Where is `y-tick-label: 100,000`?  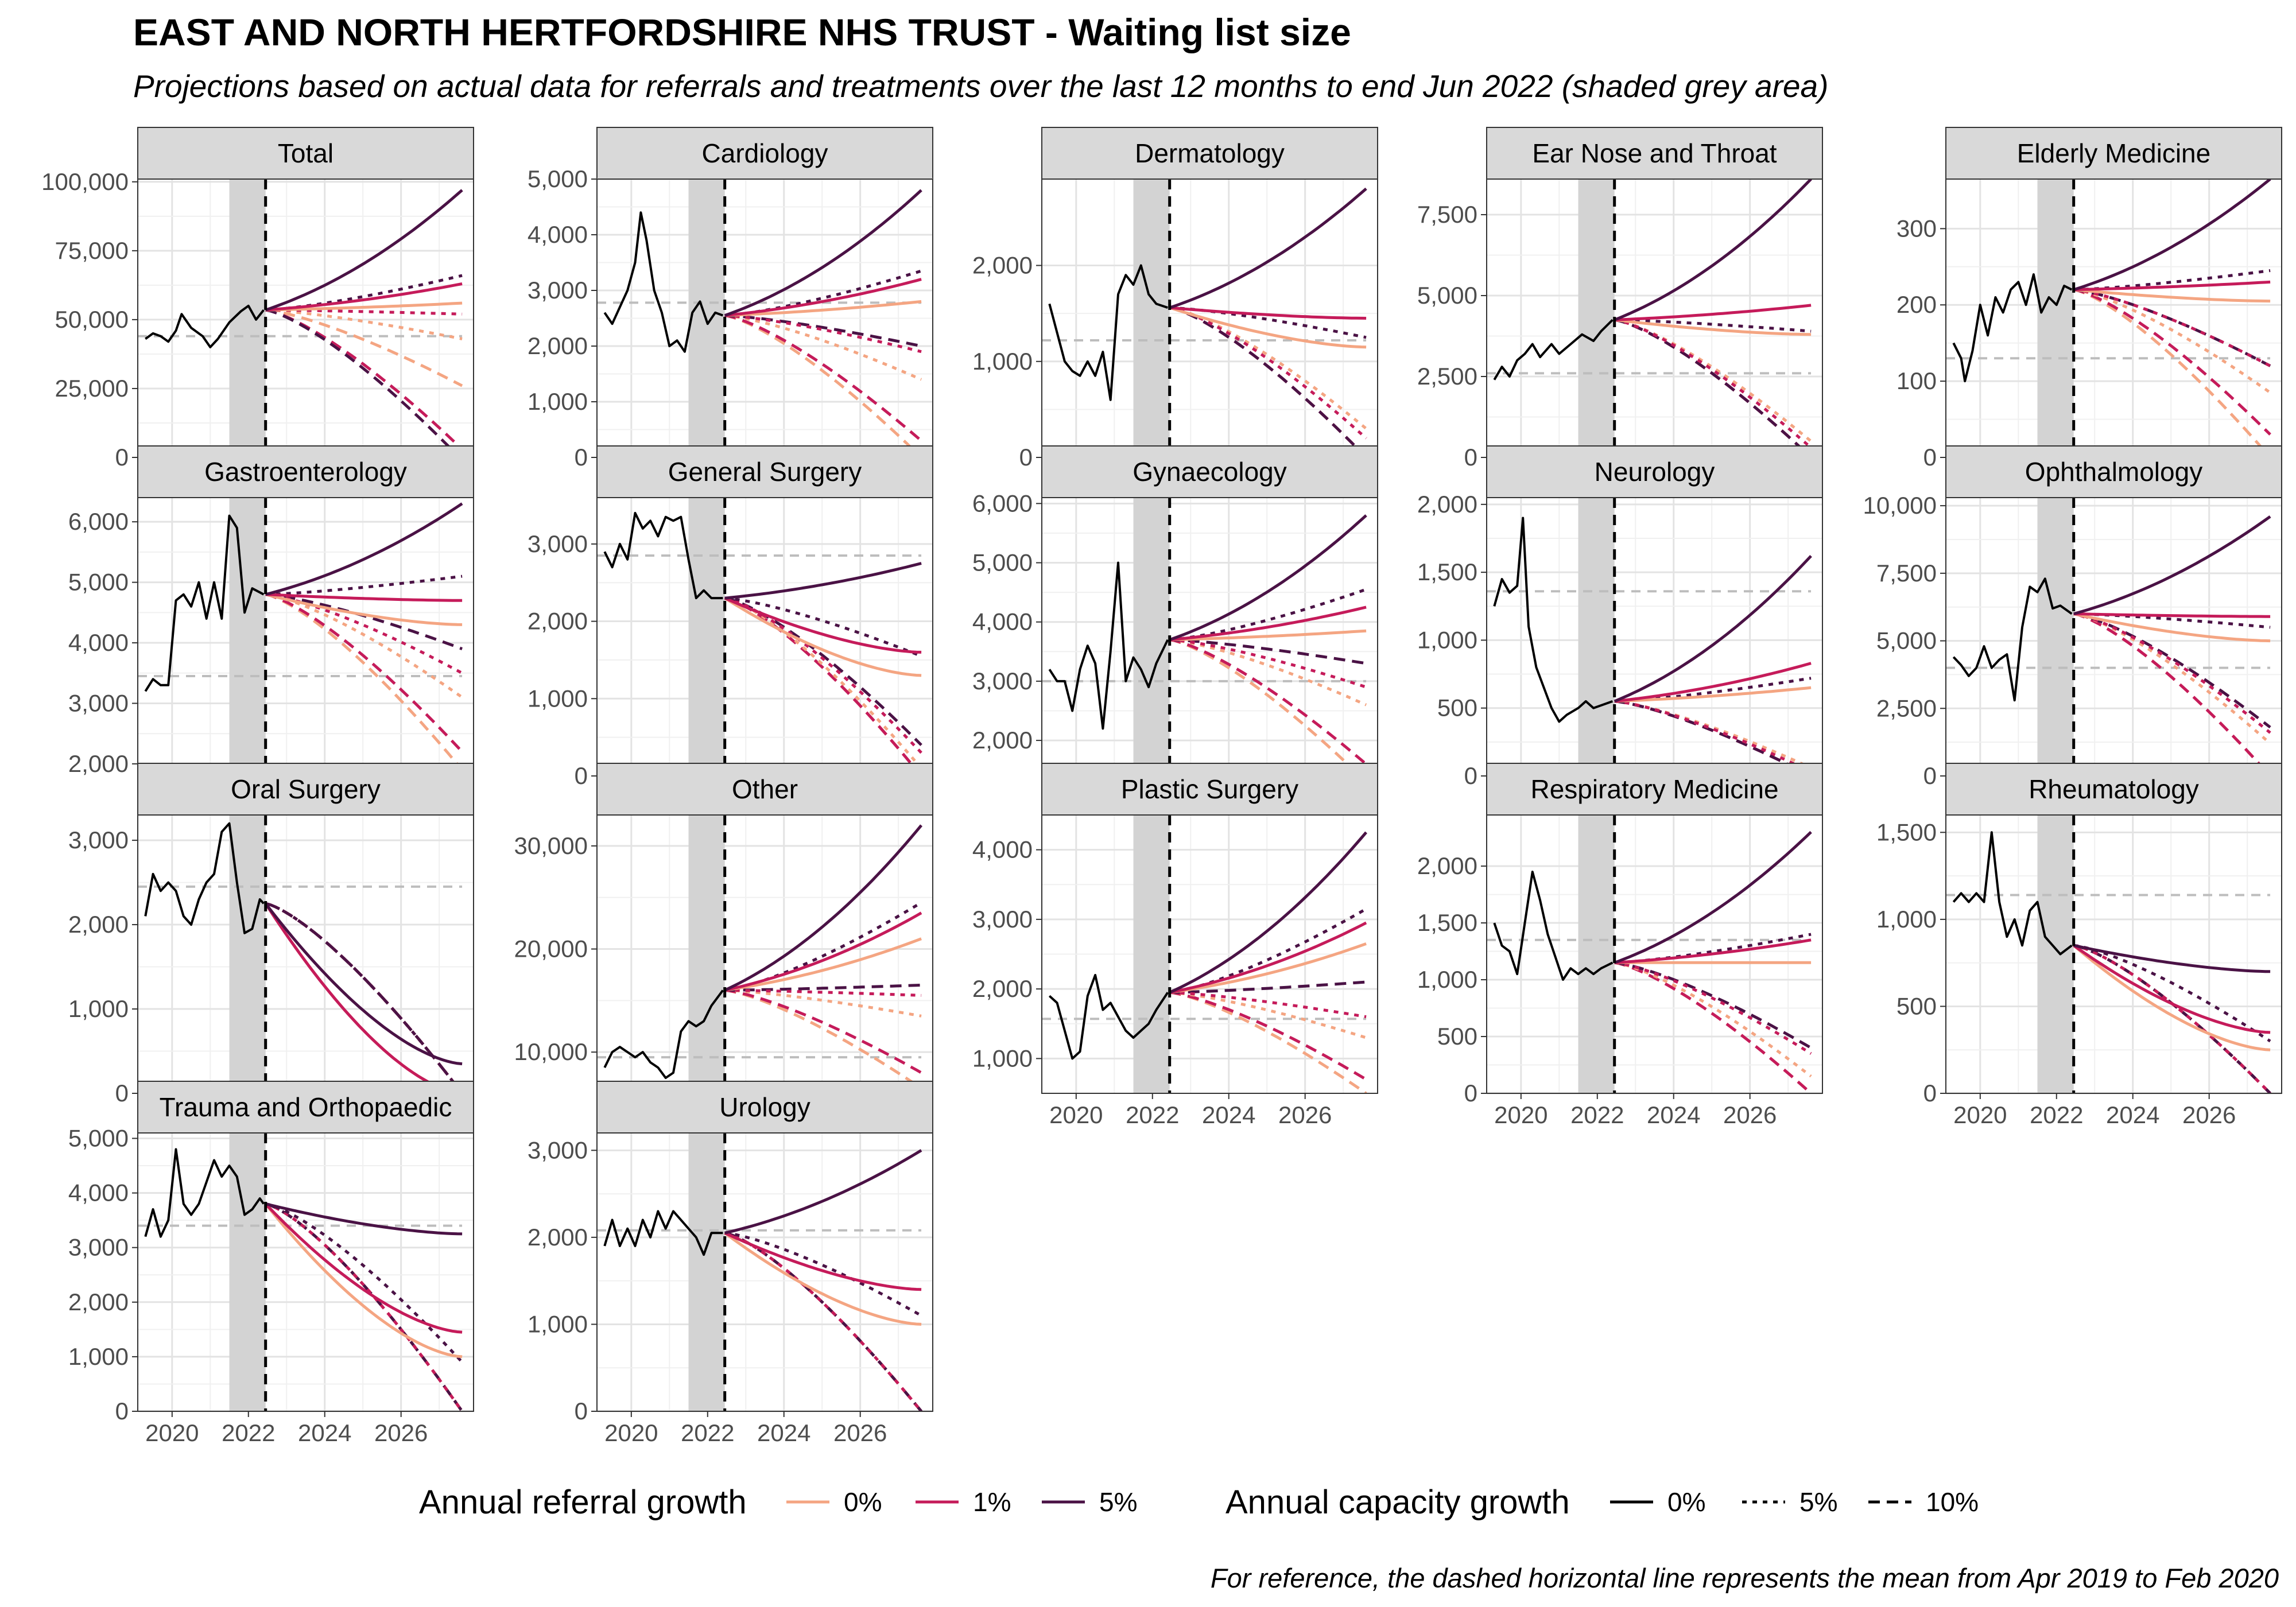 y-tick-label: 100,000 is located at coordinates (85, 181).